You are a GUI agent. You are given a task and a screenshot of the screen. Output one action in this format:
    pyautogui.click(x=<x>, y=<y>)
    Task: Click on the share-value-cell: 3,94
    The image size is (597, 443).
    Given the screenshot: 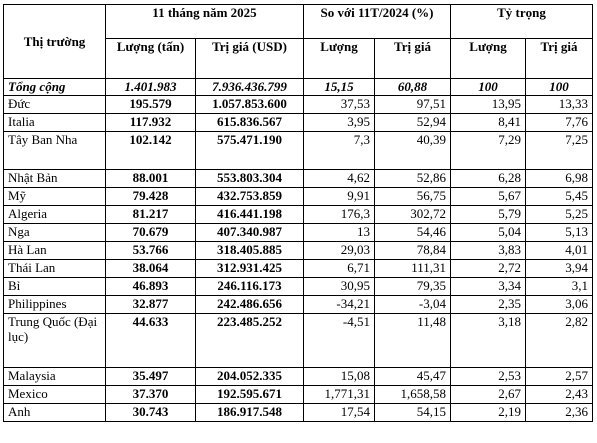 What is the action you would take?
    pyautogui.click(x=559, y=268)
    